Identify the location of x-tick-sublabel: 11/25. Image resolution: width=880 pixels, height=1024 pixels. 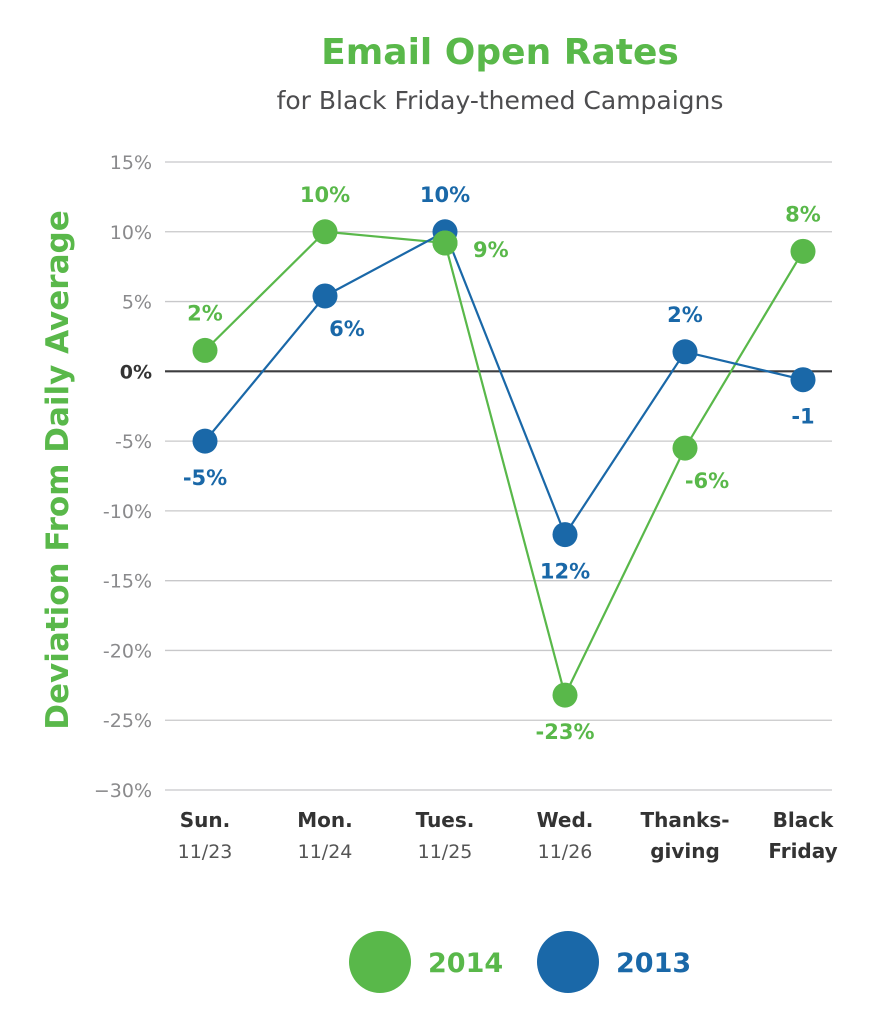
(445, 852).